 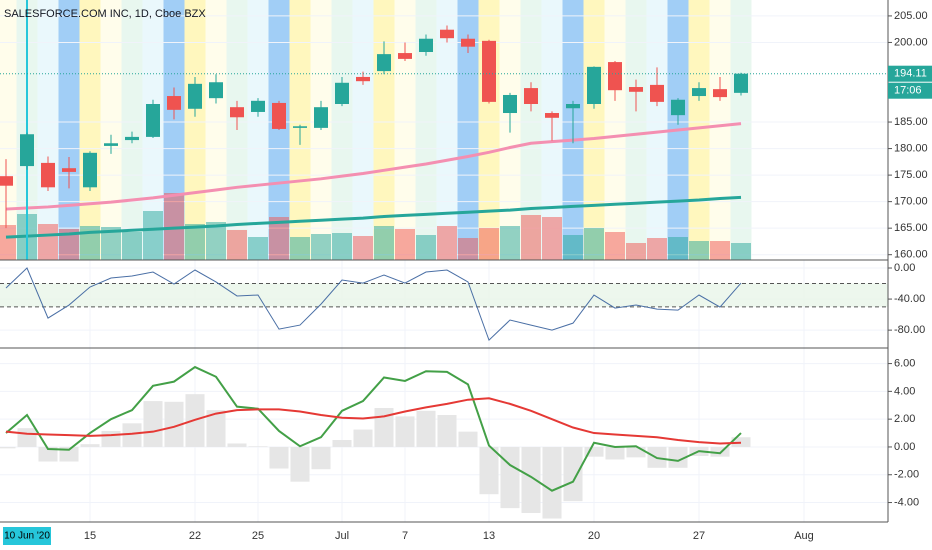 I want to click on x-tick-label: 25, so click(x=258, y=536).